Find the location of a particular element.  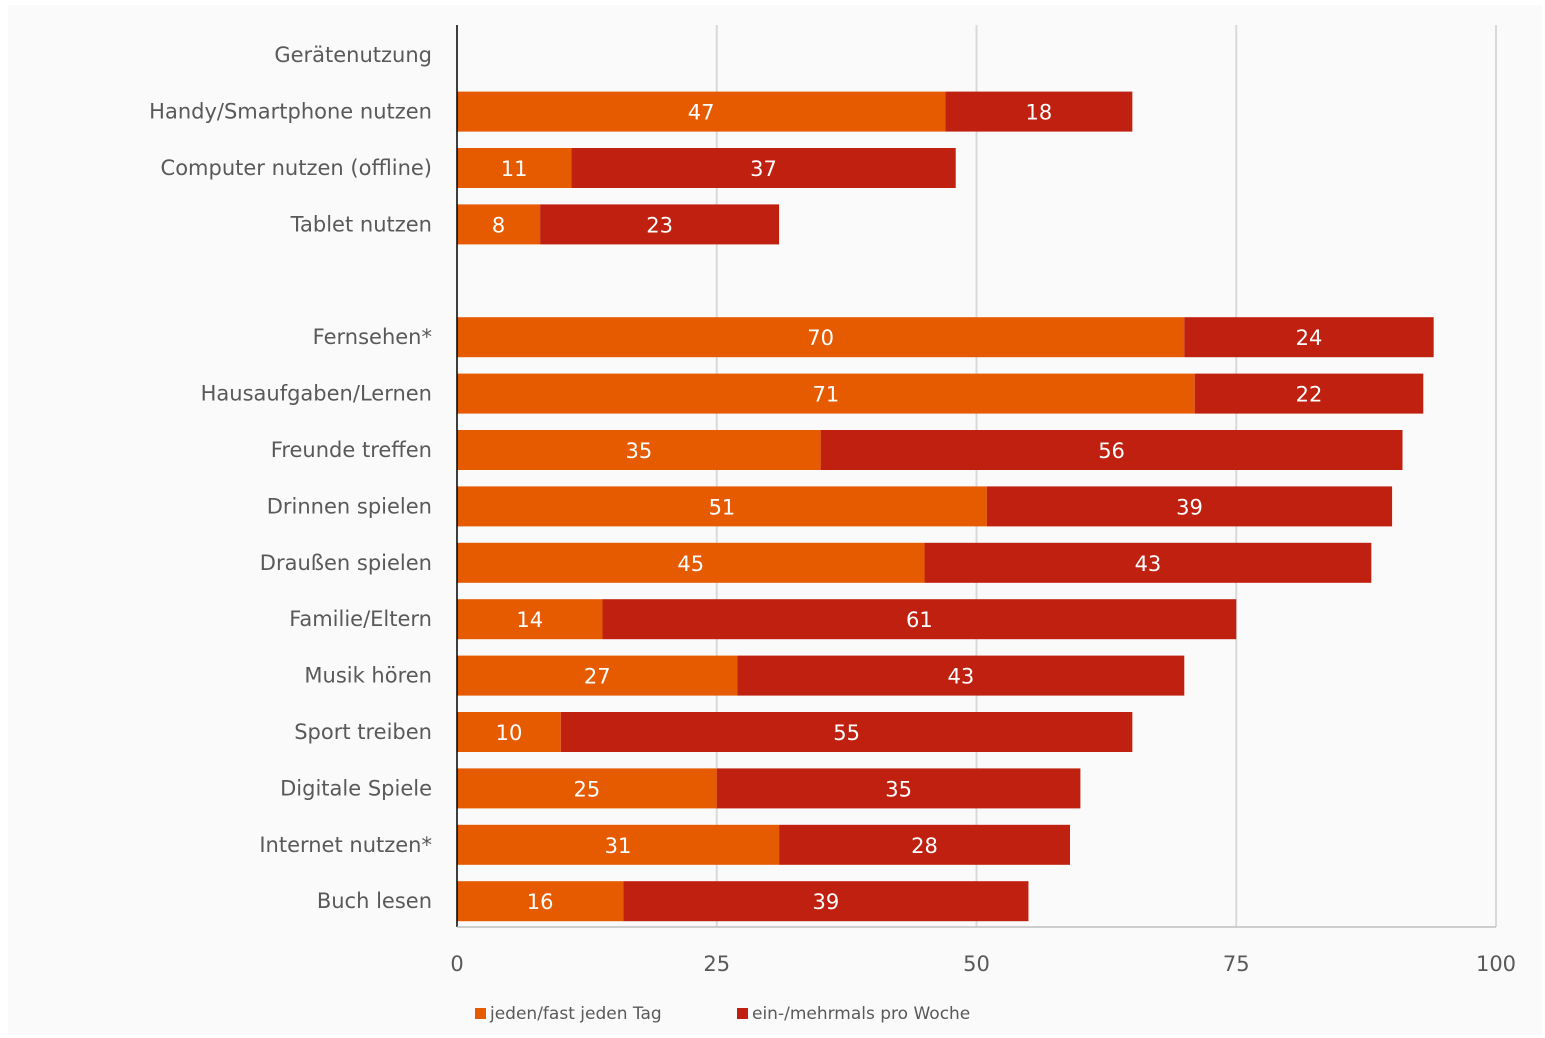

category-label: Fernsehen* is located at coordinates (372, 337).